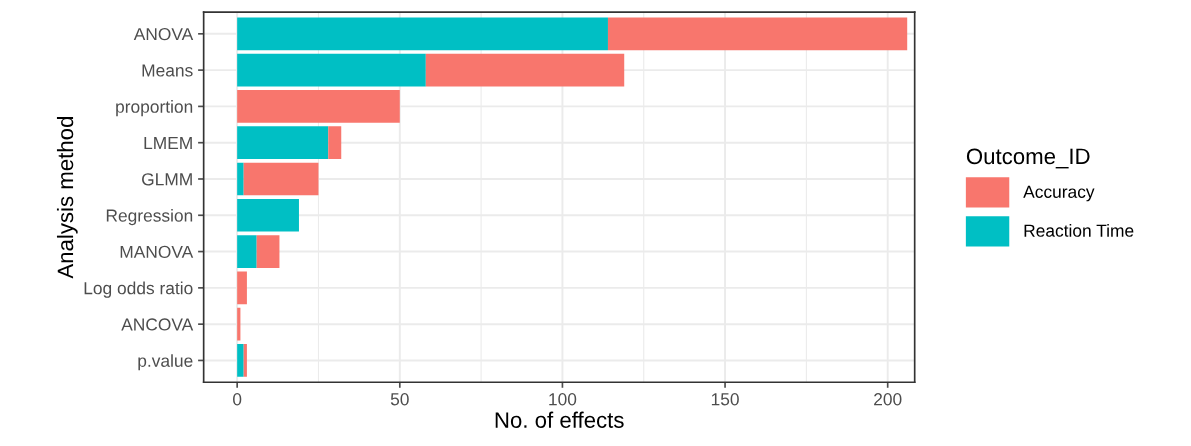 The width and height of the screenshot is (1191, 446). Describe the element at coordinates (154, 108) in the screenshot. I see `y-tick-label: proportion` at that location.